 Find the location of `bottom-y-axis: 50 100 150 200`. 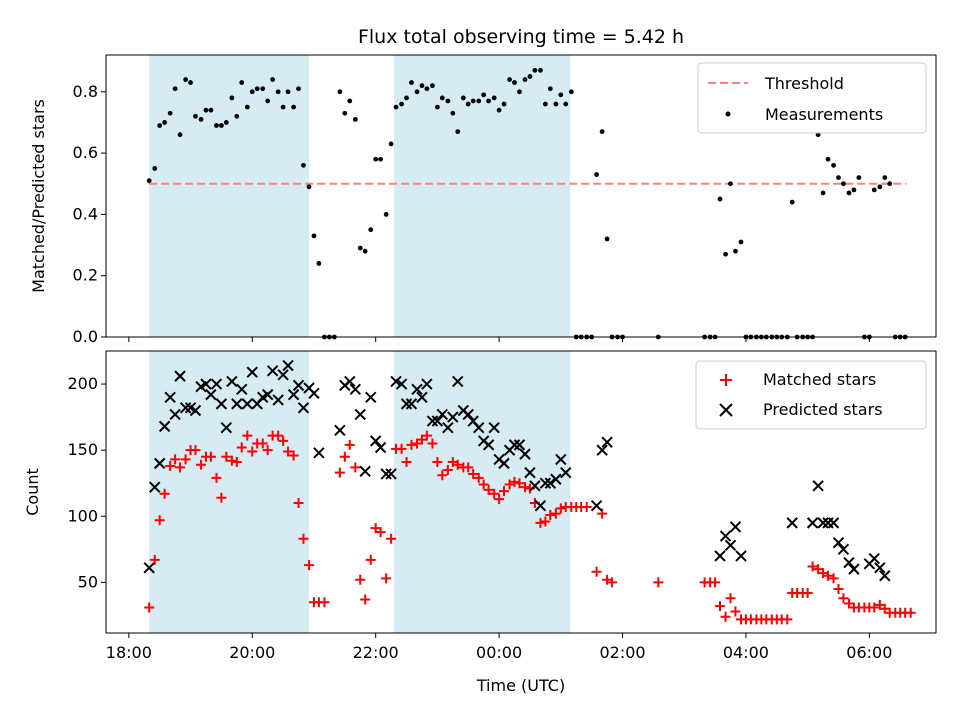

bottom-y-axis: 50 100 150 200 is located at coordinates (86, 482).